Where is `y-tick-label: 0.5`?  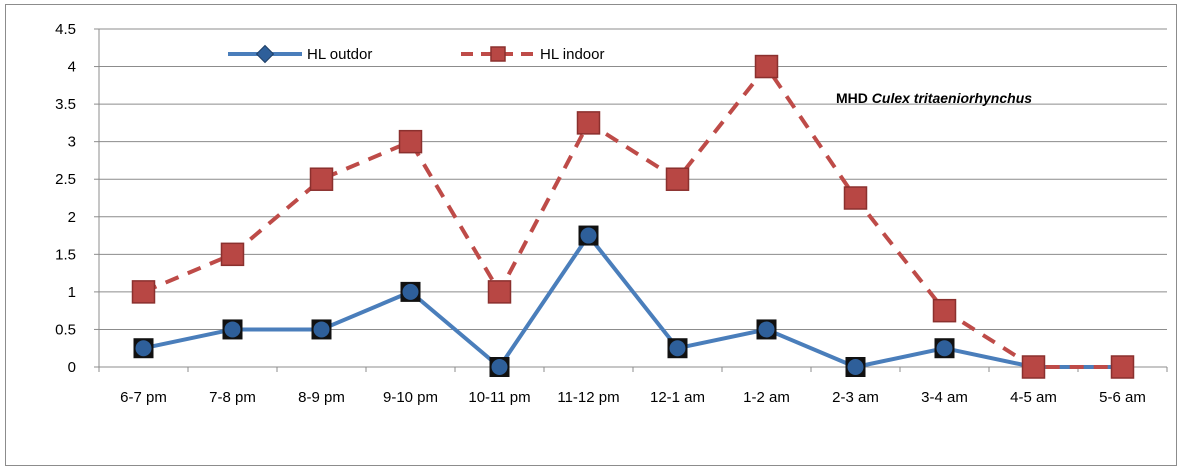 y-tick-label: 0.5 is located at coordinates (65, 329).